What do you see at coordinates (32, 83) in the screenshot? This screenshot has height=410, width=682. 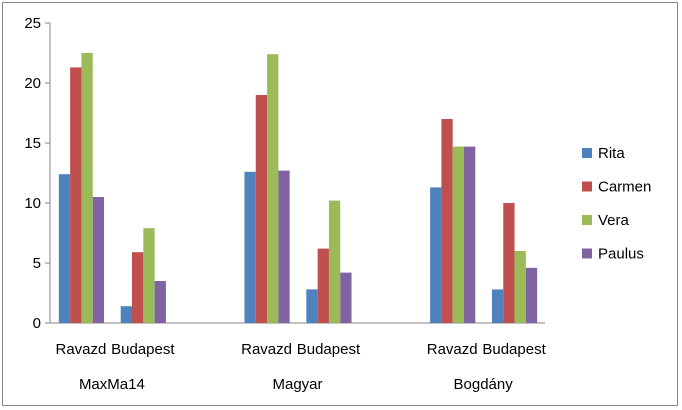 I see `y-tick-label: 20` at bounding box center [32, 83].